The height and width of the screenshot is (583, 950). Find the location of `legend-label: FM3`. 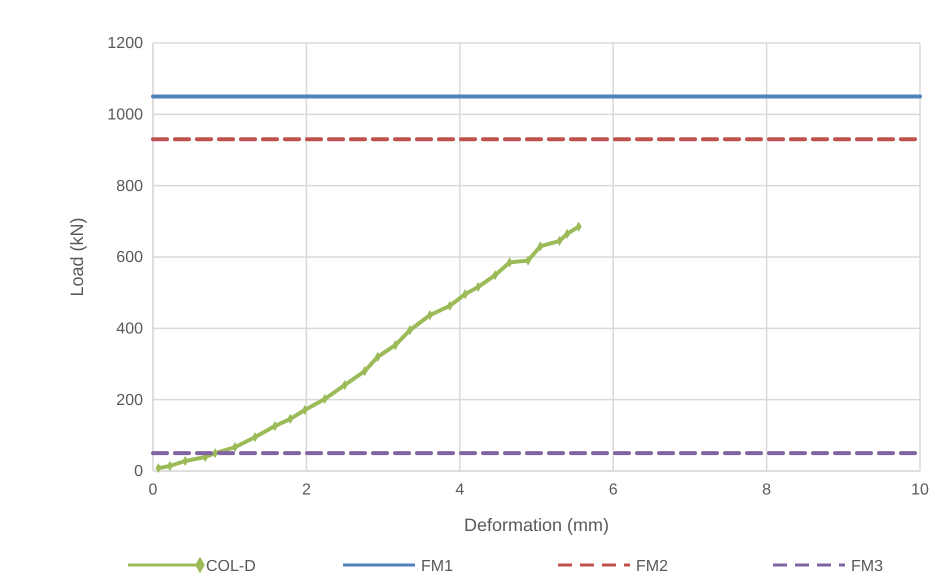

legend-label: FM3 is located at coordinates (867, 566).